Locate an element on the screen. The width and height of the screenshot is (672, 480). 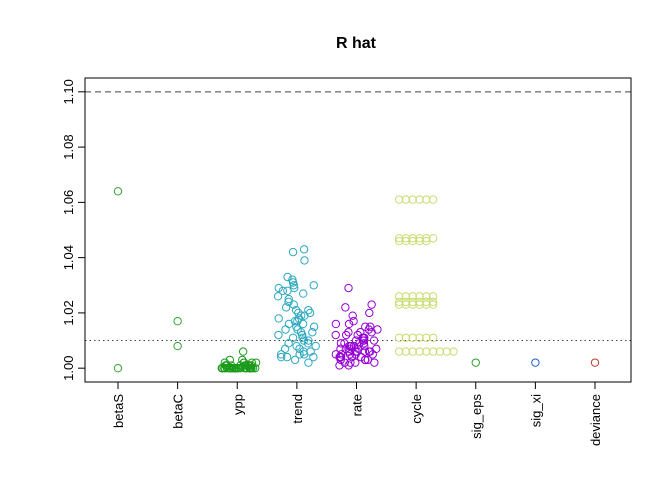
point-deviance is located at coordinates (595, 362).